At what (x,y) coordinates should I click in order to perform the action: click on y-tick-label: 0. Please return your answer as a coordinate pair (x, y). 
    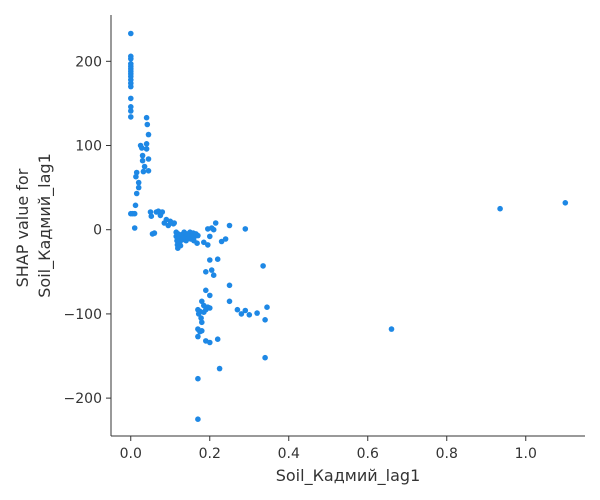
    Looking at the image, I should click on (97, 231).